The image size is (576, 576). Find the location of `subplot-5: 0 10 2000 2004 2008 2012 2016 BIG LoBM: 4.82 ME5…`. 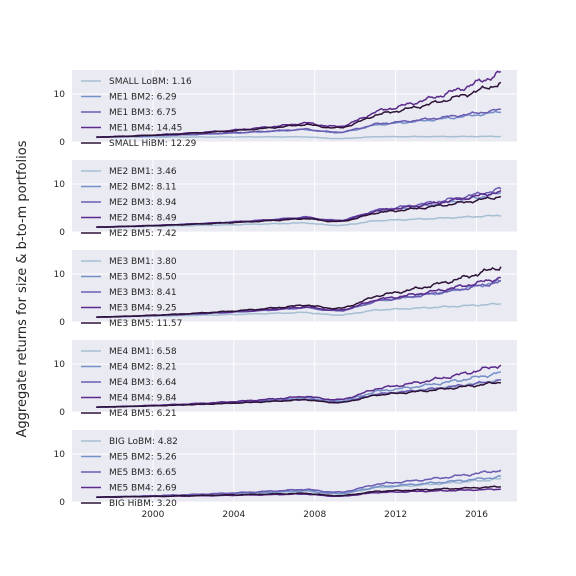

subplot-5: 0 10 2000 2004 2008 2012 2016 BIG LoBM: 4.82 ME5… is located at coordinates (285, 475).